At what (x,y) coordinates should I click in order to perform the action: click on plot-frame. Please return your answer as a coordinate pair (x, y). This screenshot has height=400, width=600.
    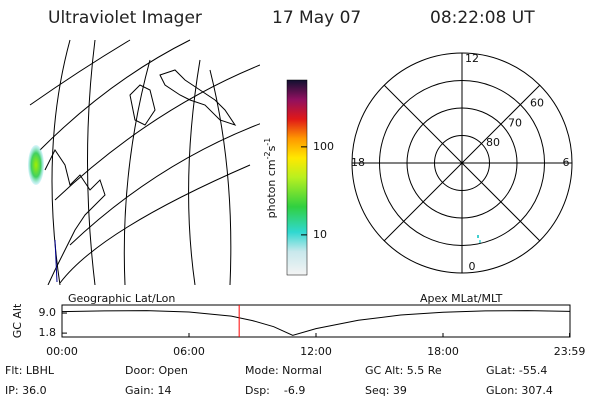
    Looking at the image, I should click on (316, 321).